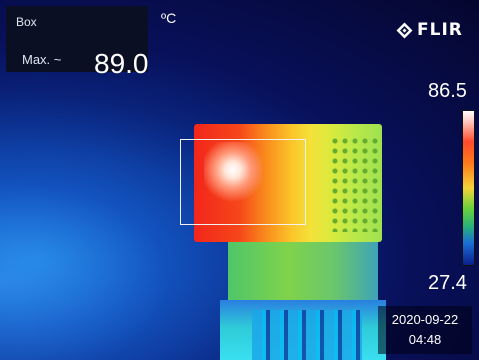 The width and height of the screenshot is (479, 360). What do you see at coordinates (425, 330) in the screenshot?
I see `timestamp-panel: 2020-09-22 04:48` at bounding box center [425, 330].